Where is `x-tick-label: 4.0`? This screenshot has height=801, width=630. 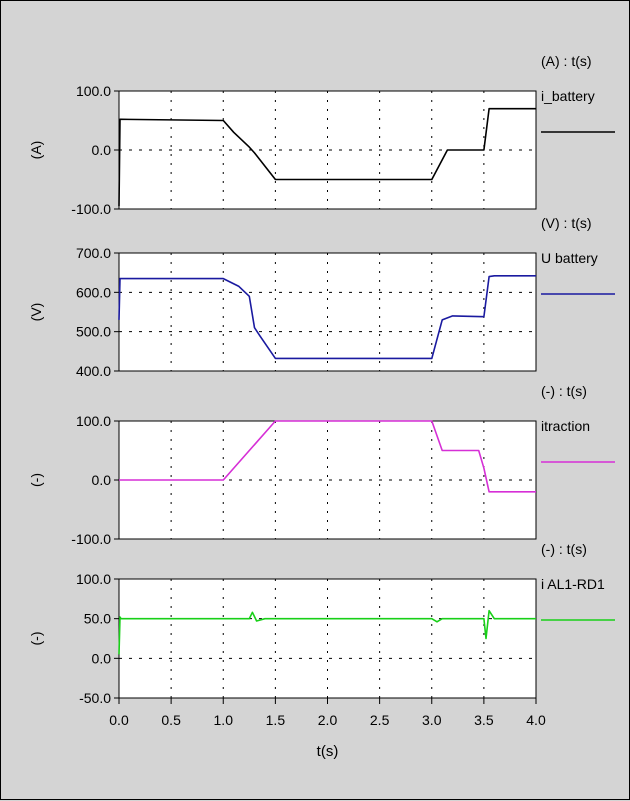
x-tick-label: 4.0 is located at coordinates (536, 720).